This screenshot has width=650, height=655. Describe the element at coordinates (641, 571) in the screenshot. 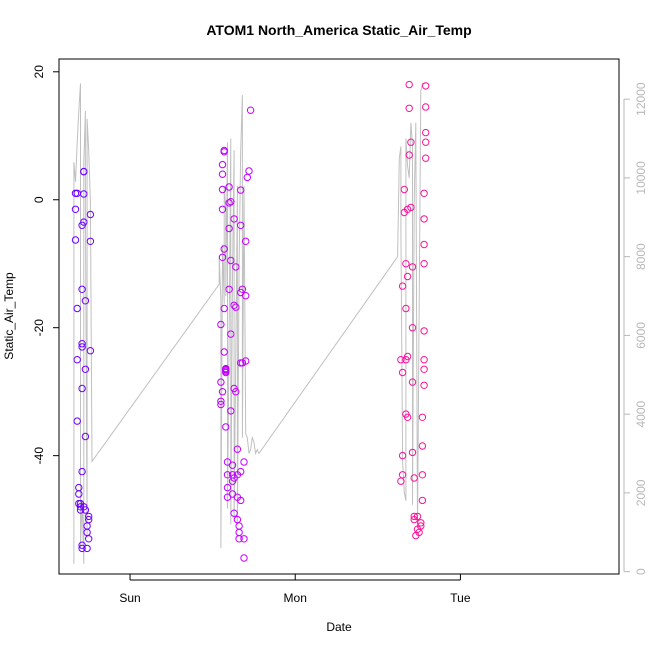

I see `y2-tick-label: 0` at that location.